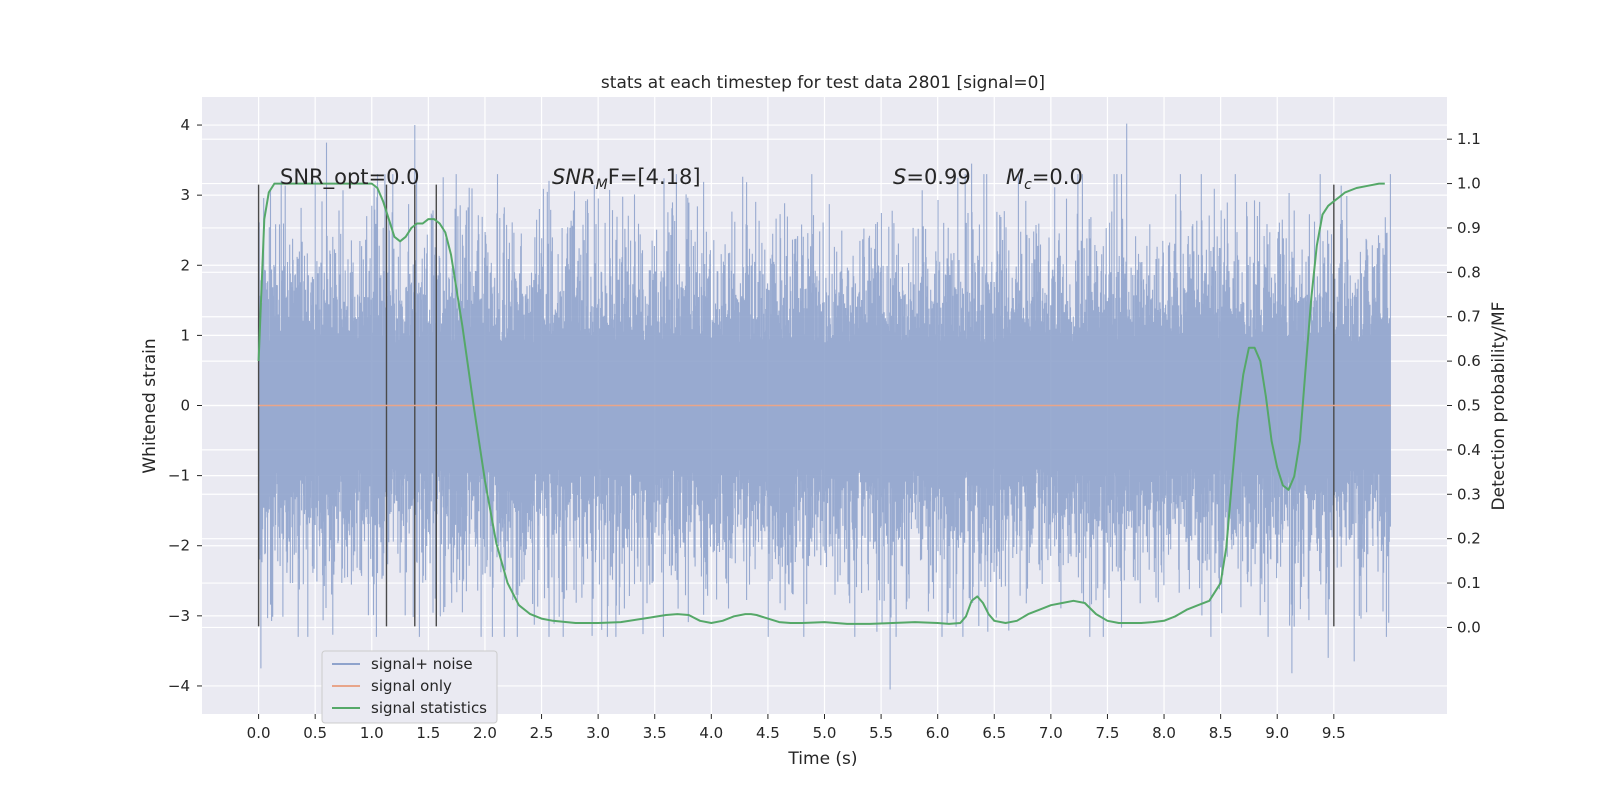  Describe the element at coordinates (1464, 383) in the screenshot. I see `right-axis-ticks: 1.1 1.0 0.9 0.8 0.7 0.6 0.5 0.4 0.3 0.2 0.1 0.0` at that location.